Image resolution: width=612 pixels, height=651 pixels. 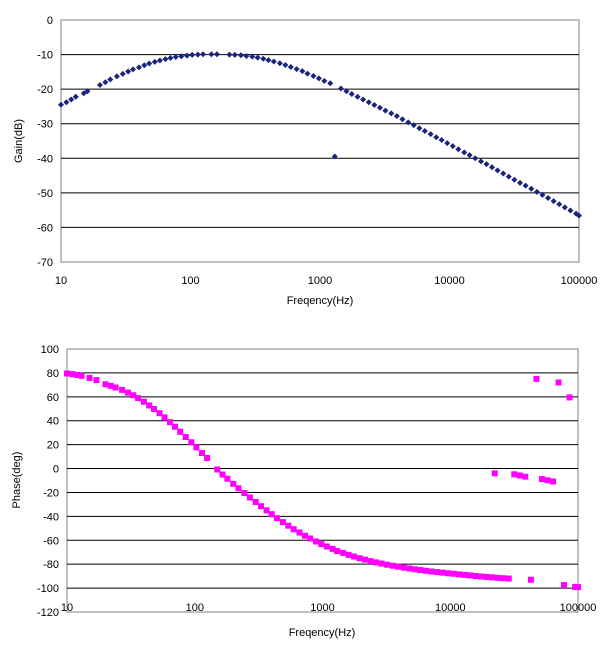 What do you see at coordinates (320, 301) in the screenshot?
I see `gain-x-axis-label: Freqency(Hz)` at bounding box center [320, 301].